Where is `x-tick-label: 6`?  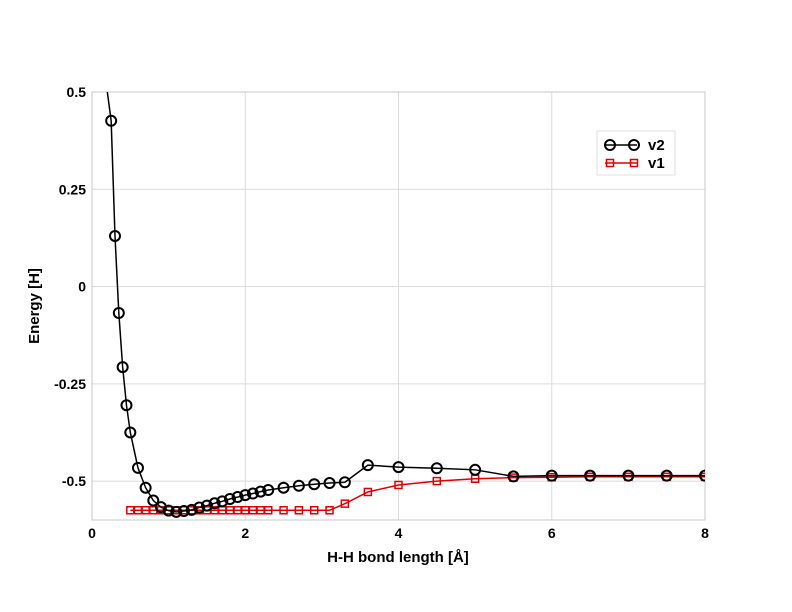 x-tick-label: 6 is located at coordinates (552, 533).